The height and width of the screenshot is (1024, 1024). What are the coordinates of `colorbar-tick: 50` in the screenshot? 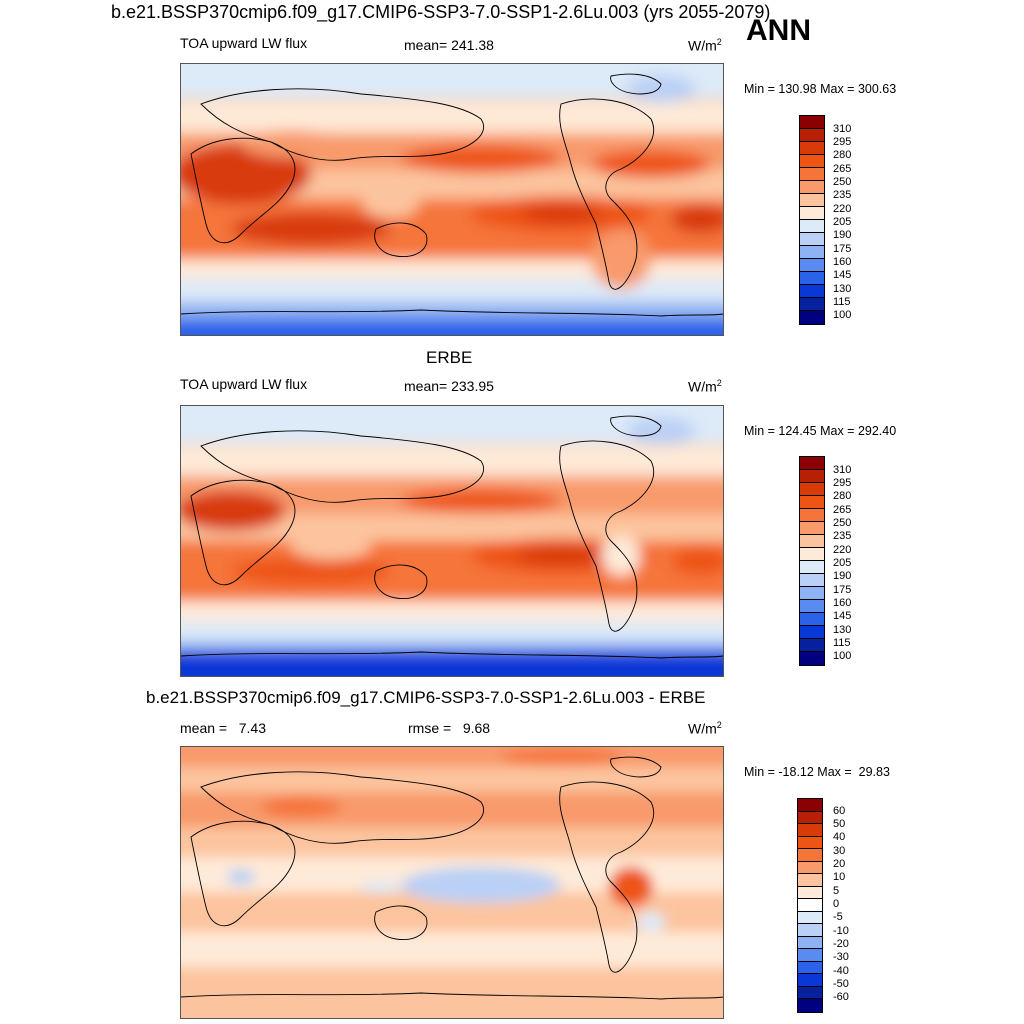 It's located at (839, 824).